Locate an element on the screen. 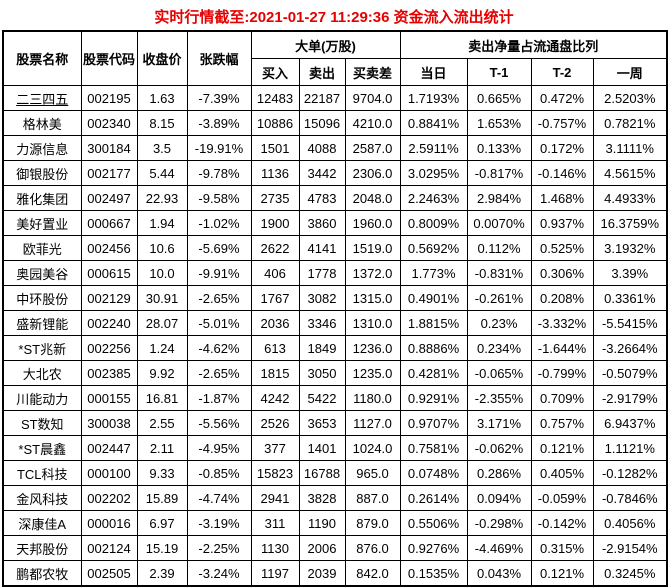 This screenshot has height=588, width=668. stock-name-cell: 御银股份 is located at coordinates (42, 173).